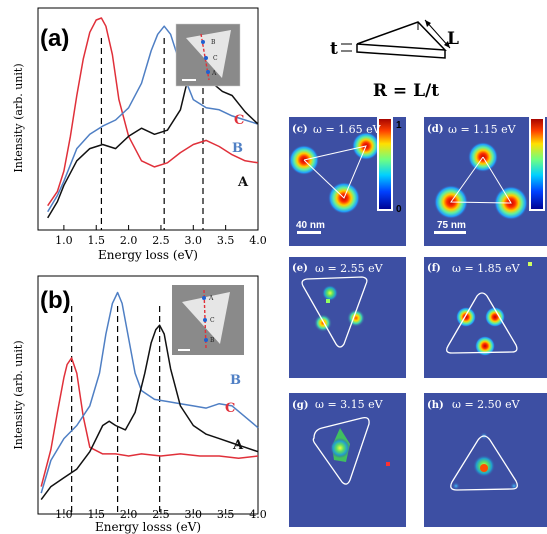  What do you see at coordinates (194, 514) in the screenshot?
I see `chart-b-xtick-label-4: 3.0` at bounding box center [194, 514].